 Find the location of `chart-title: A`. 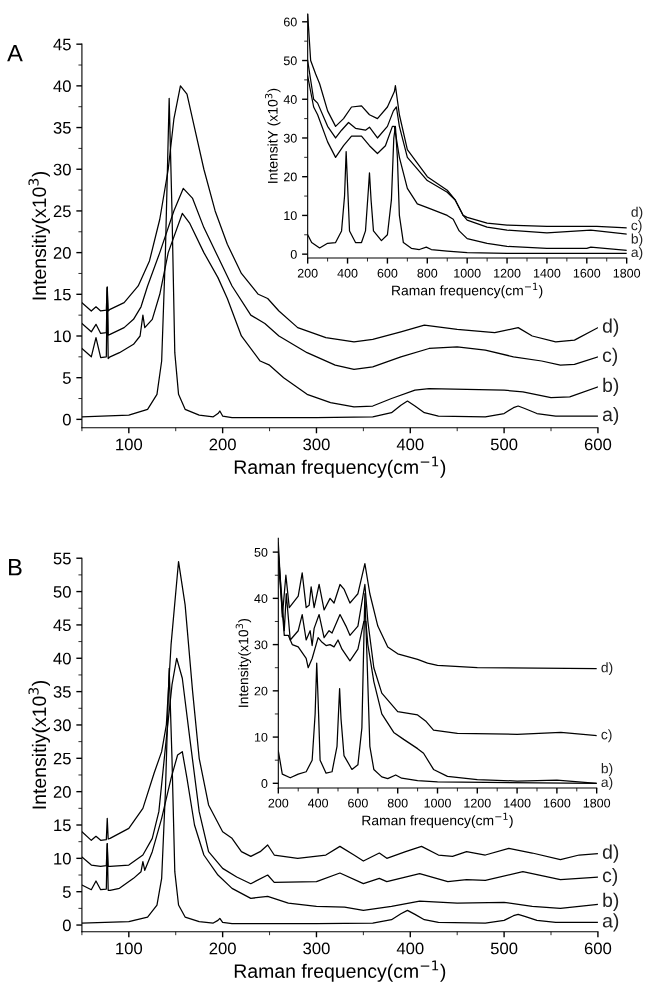

chart-title: A is located at coordinates (15, 53).